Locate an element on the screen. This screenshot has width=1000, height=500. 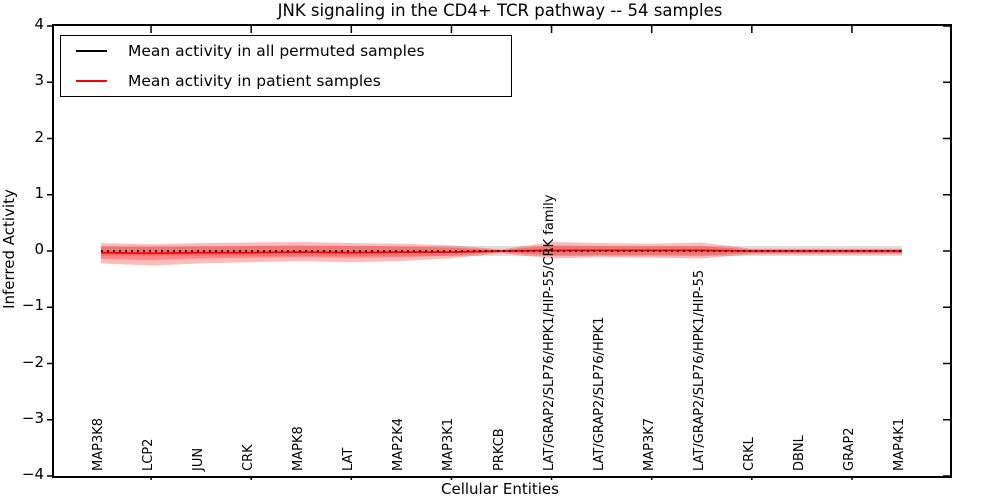
legend-item-label: Mean activity in all permuted samples is located at coordinates (276, 51).